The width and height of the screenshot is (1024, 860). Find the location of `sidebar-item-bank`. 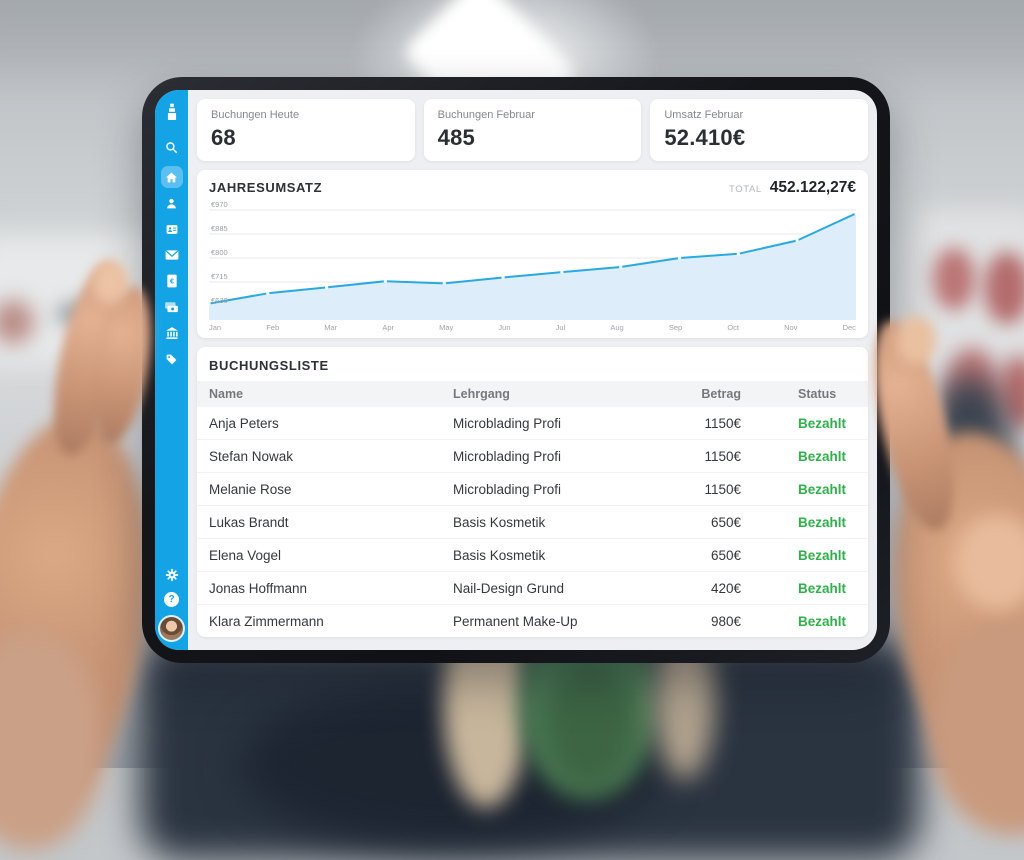

sidebar-item-bank is located at coordinates (172, 333).